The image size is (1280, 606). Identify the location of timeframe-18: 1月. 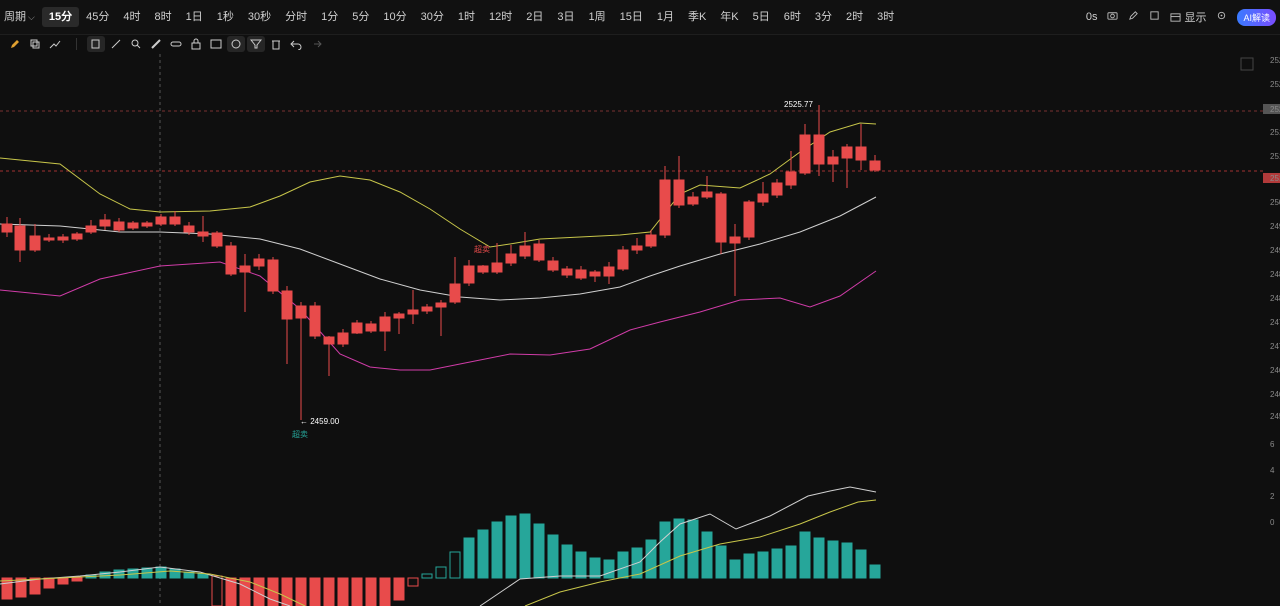
(665, 17).